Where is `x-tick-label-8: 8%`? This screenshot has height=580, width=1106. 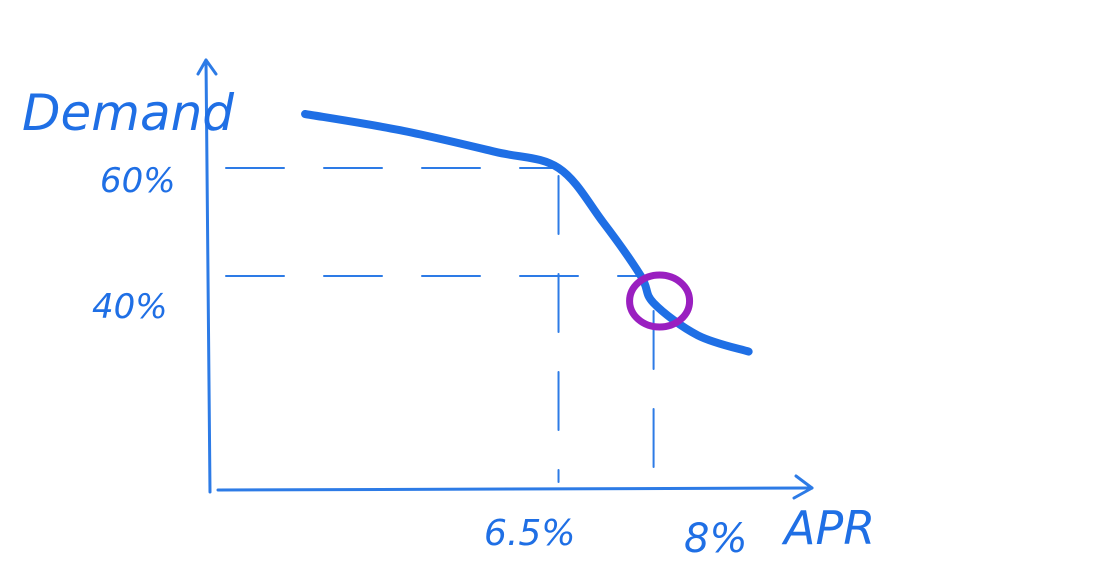
x-tick-label-8: 8% is located at coordinates (715, 539).